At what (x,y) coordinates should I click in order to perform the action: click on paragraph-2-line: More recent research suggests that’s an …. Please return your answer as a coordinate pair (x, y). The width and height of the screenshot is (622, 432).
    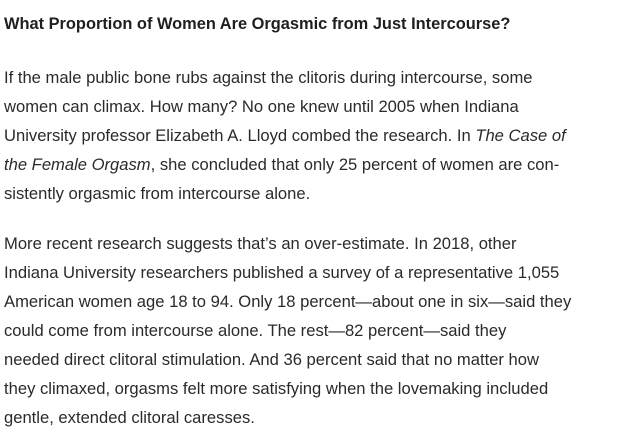
    Looking at the image, I should click on (260, 243).